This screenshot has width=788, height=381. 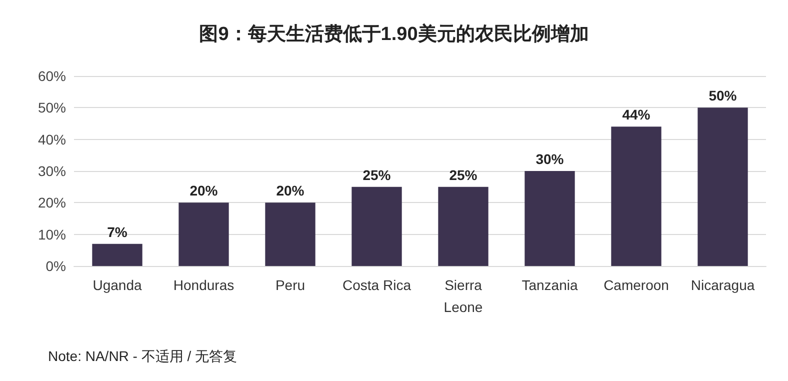 I want to click on y-tick-label: 20%, so click(x=52, y=202).